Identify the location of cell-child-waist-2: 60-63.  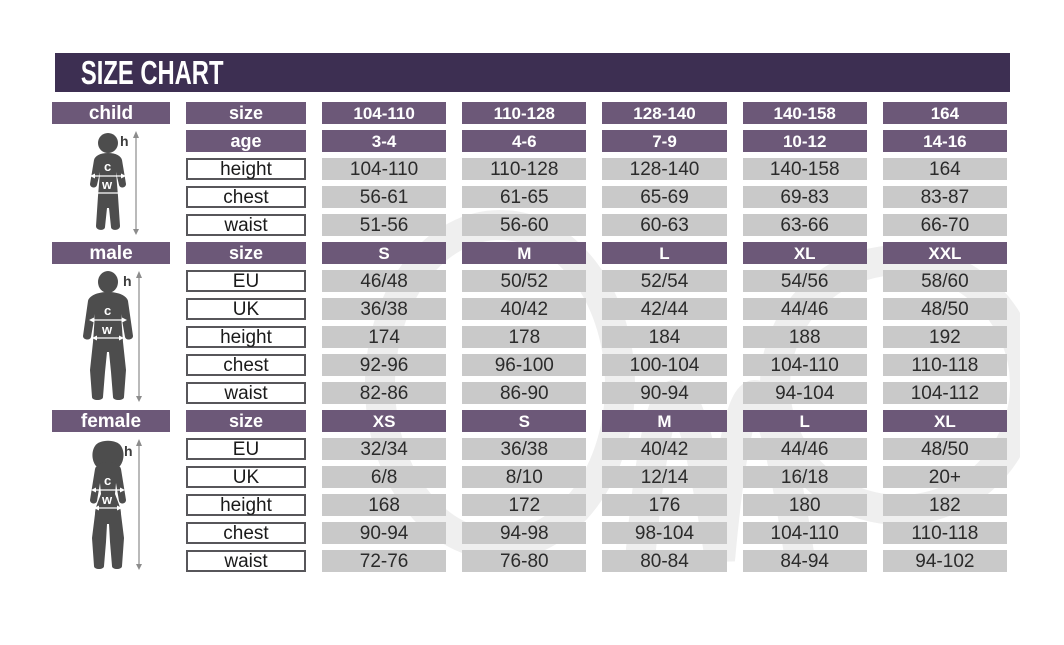
(664, 225).